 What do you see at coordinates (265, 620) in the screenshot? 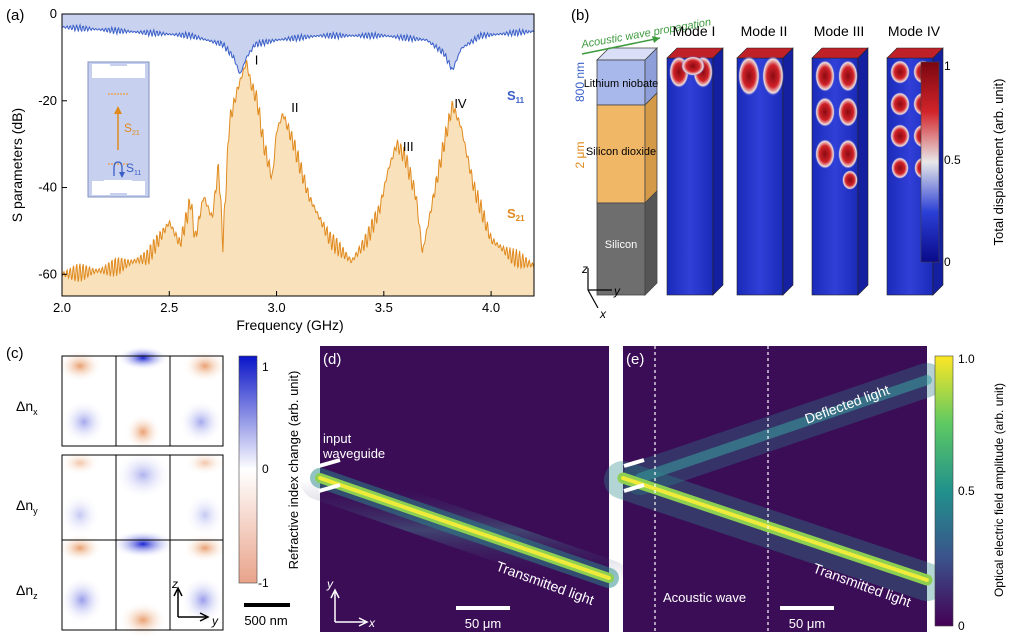
I see `scalebar-500nm-label: 500 nm` at bounding box center [265, 620].